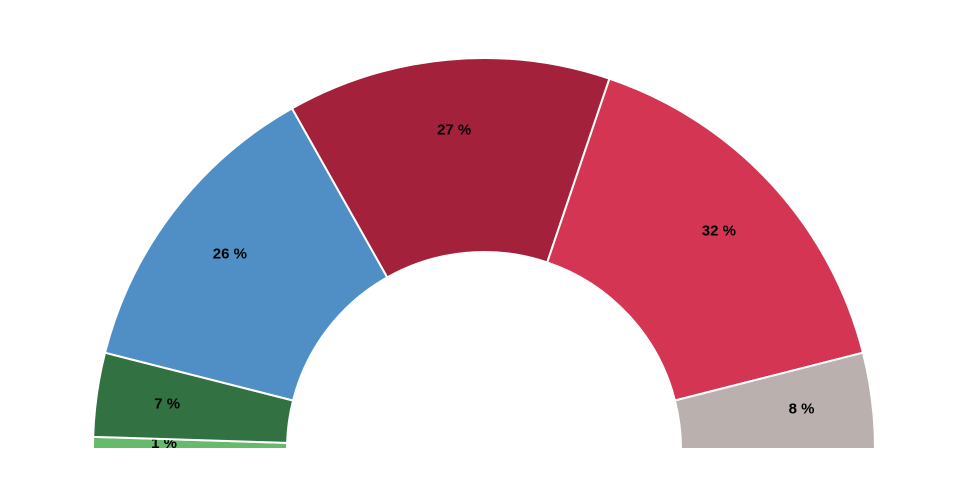  Describe the element at coordinates (719, 231) in the screenshot. I see `value-label: 32 %` at that location.